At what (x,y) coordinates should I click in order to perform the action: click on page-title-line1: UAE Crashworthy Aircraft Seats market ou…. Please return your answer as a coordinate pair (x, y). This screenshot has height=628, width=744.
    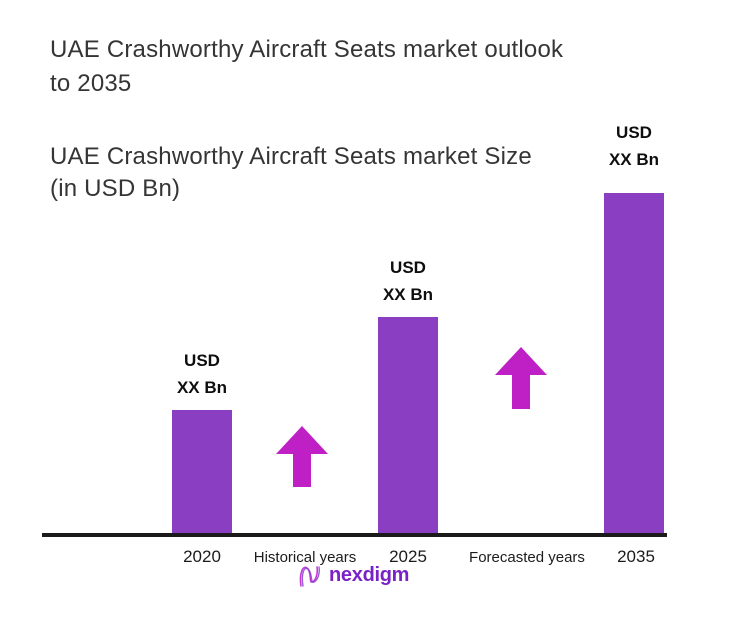
    Looking at the image, I should click on (307, 49).